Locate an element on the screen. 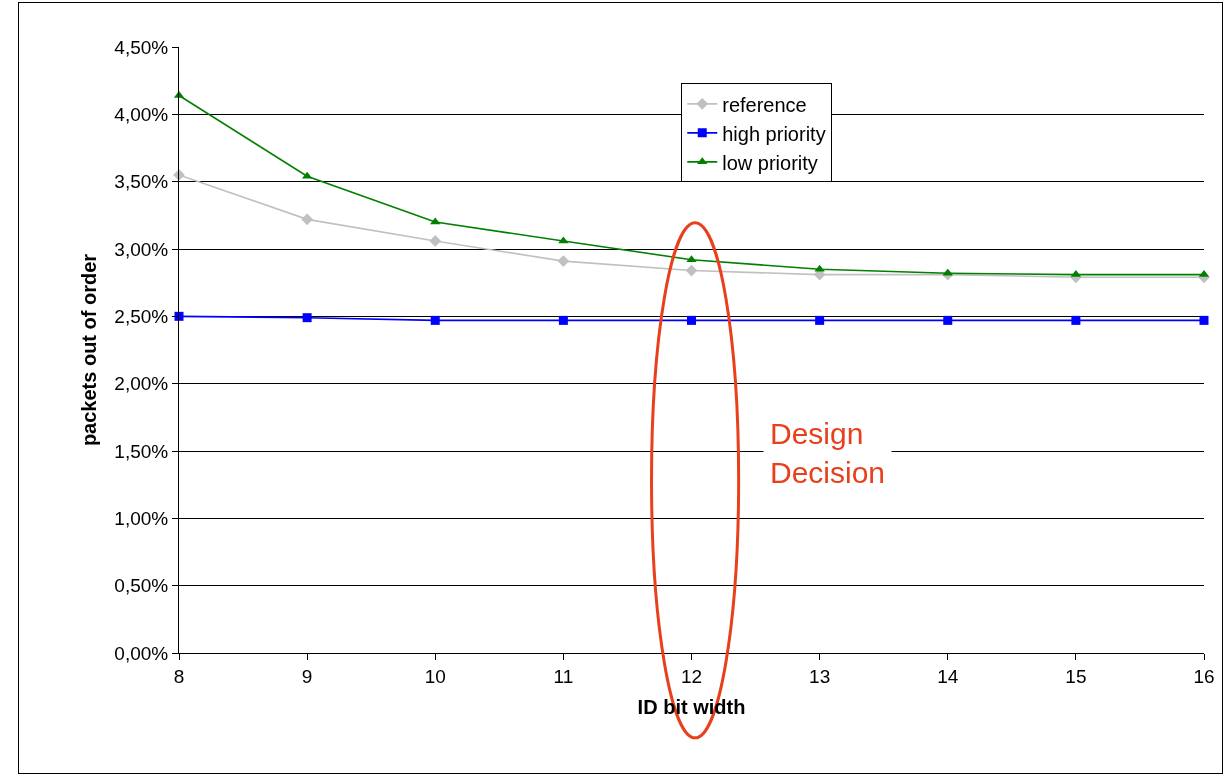 This screenshot has height=776, width=1225. x-tick-label: 10 is located at coordinates (435, 676).